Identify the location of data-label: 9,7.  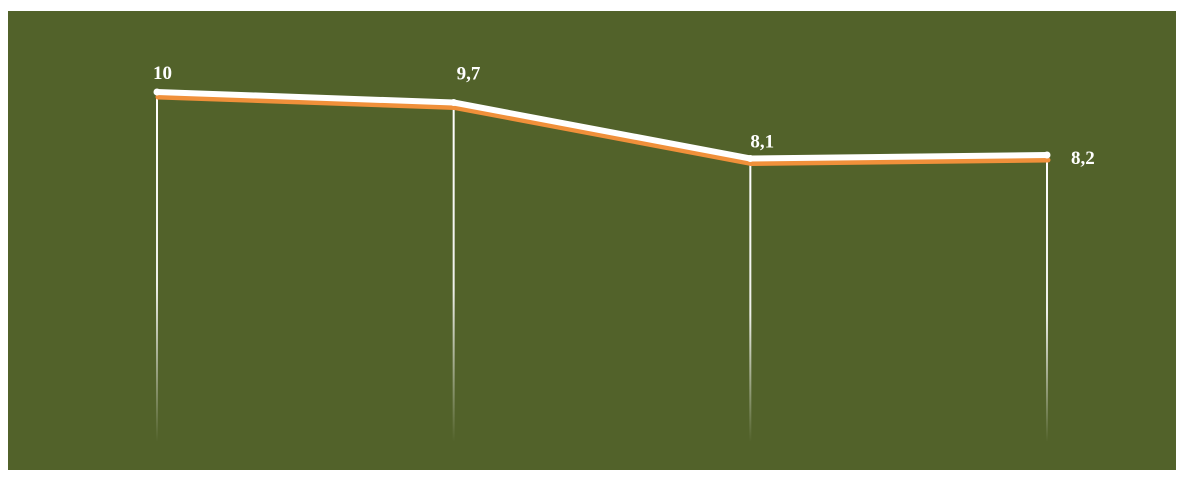
(469, 74).